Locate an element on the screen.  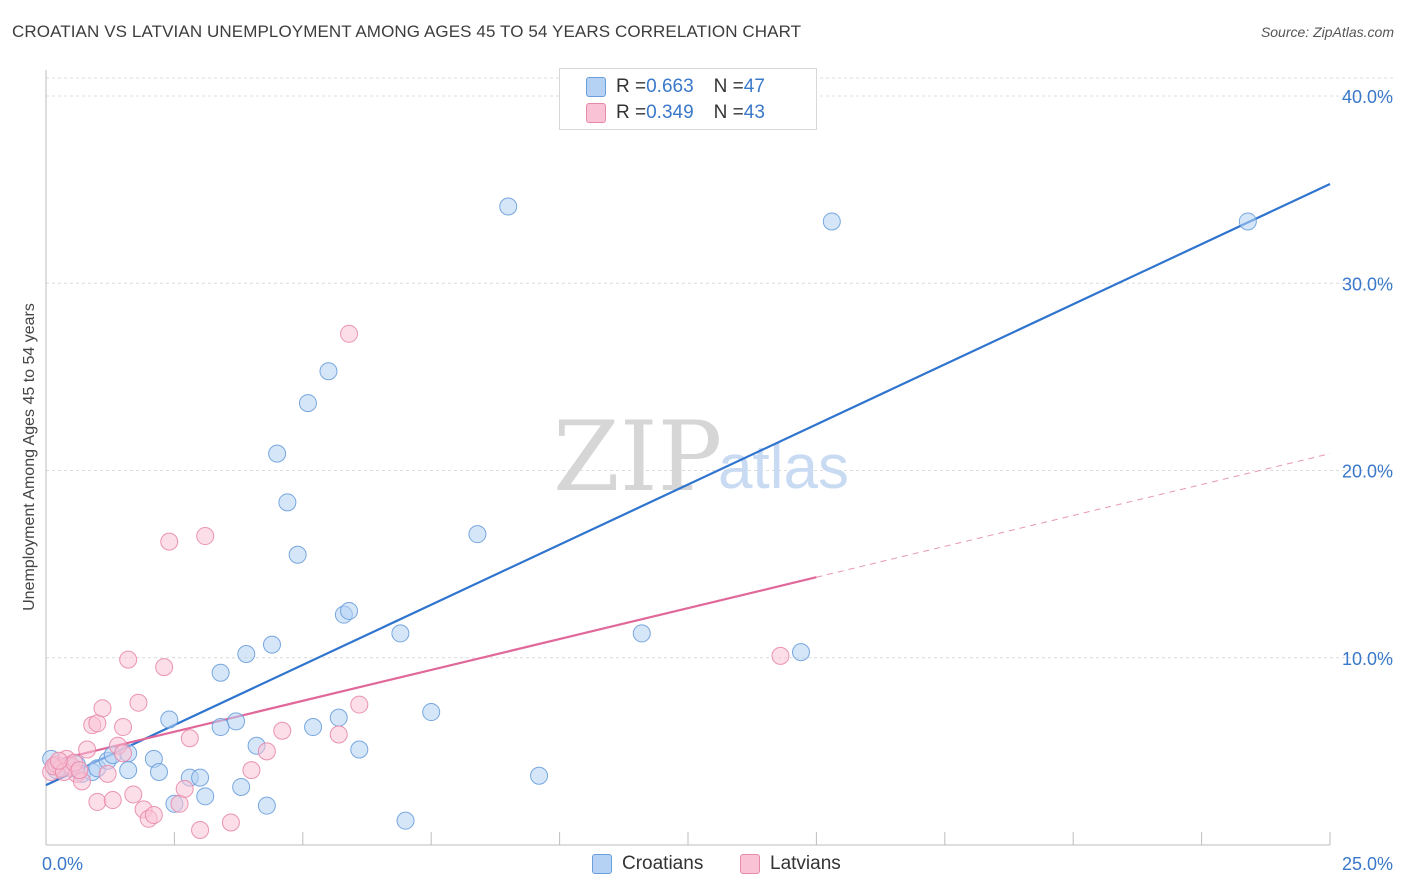
legend-n-value: 43 is located at coordinates (754, 112).